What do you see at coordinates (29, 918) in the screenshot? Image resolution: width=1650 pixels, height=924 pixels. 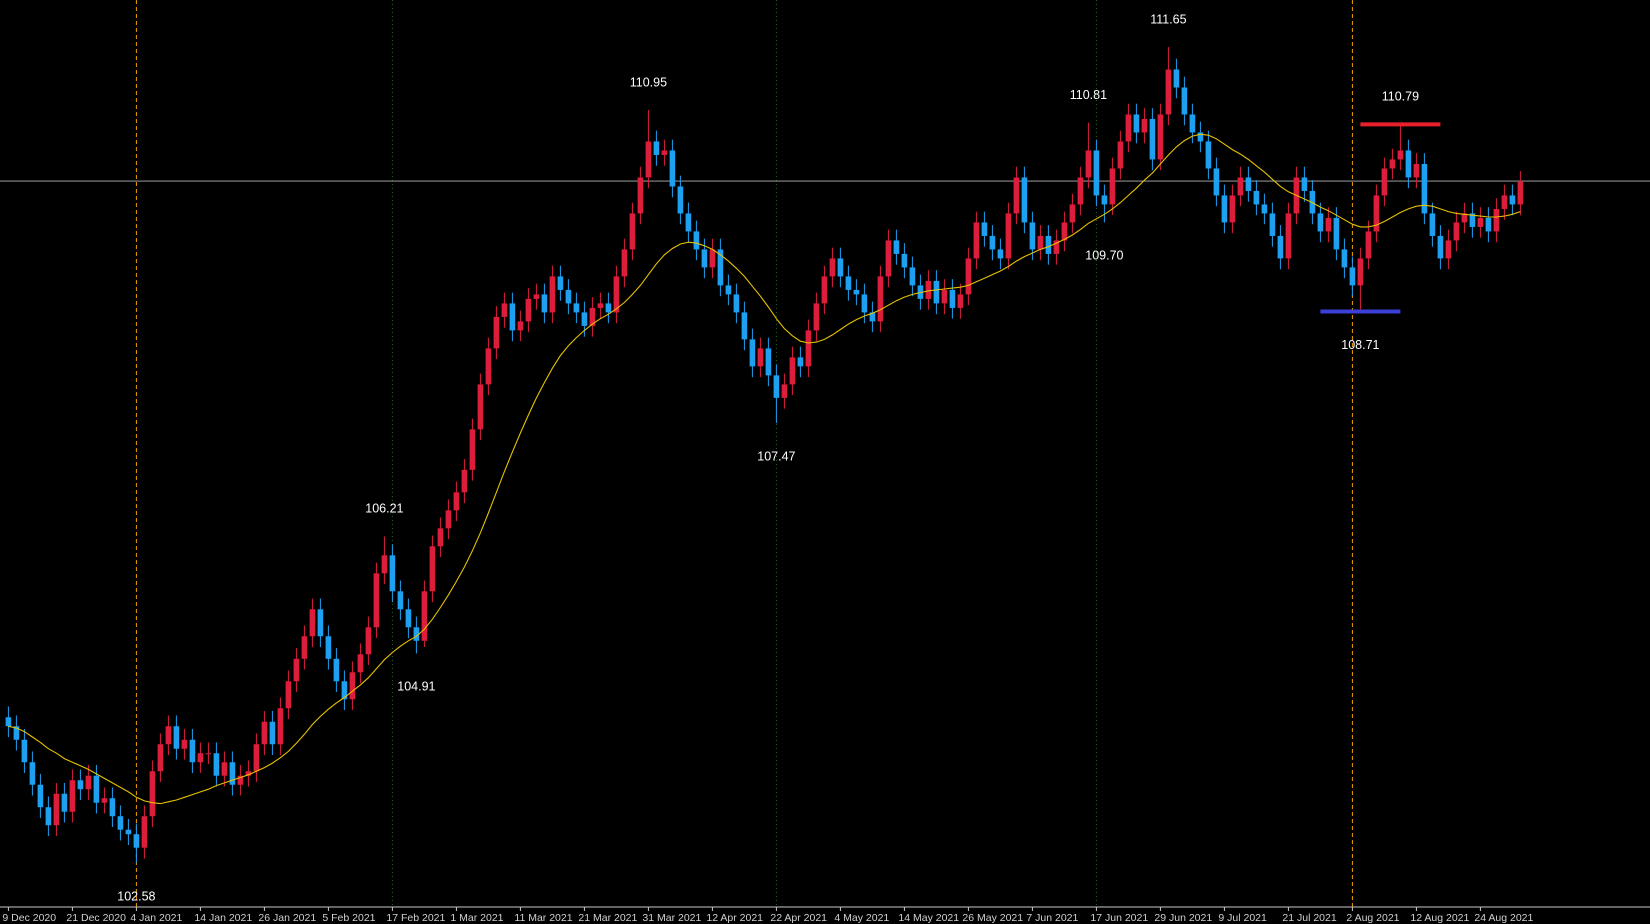 I see `x-tick-label: 9 Dec 2020` at bounding box center [29, 918].